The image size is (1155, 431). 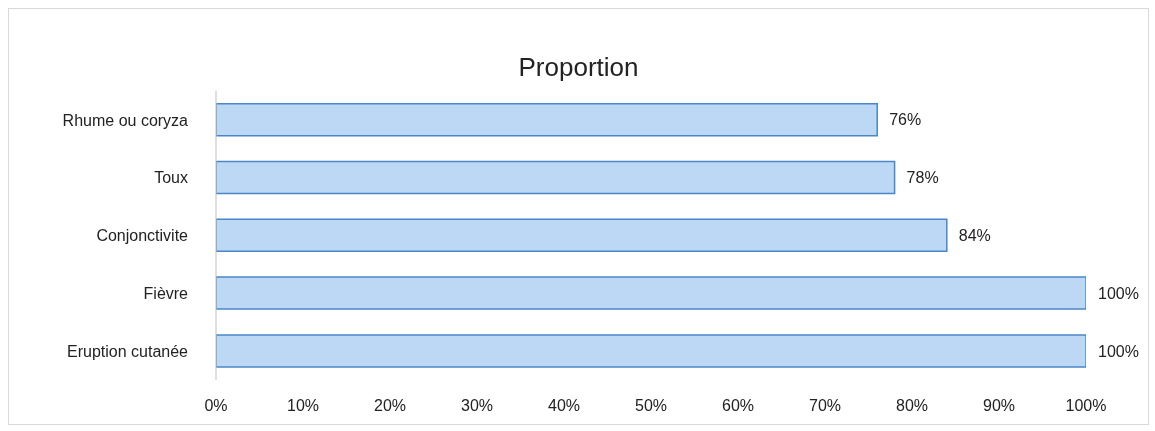 I want to click on chart-title: Proportion, so click(x=578, y=67).